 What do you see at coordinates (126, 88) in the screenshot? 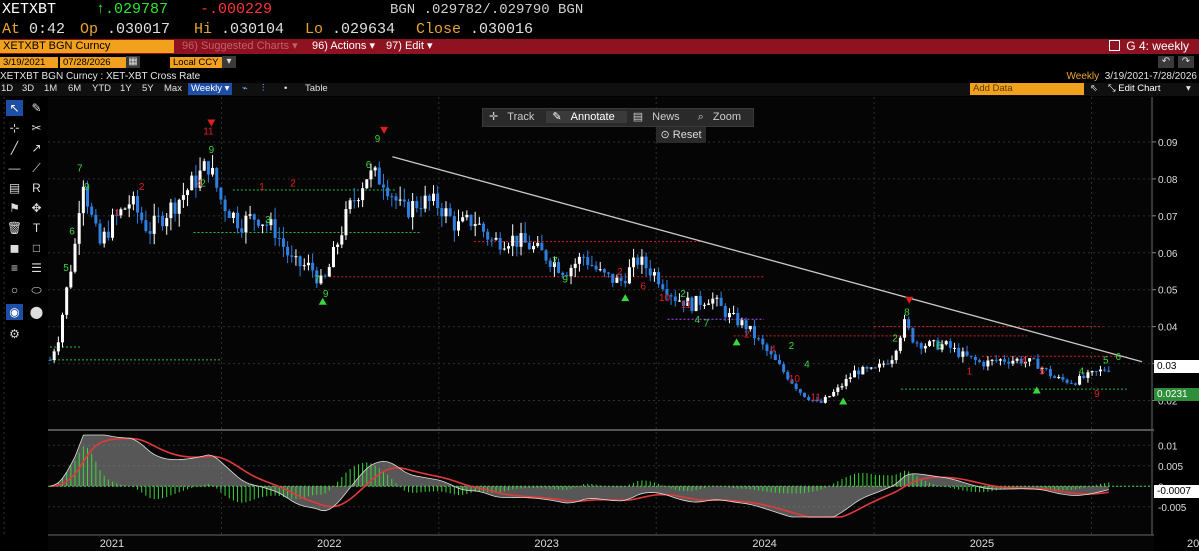
I see `period-1y: 1Y` at bounding box center [126, 88].